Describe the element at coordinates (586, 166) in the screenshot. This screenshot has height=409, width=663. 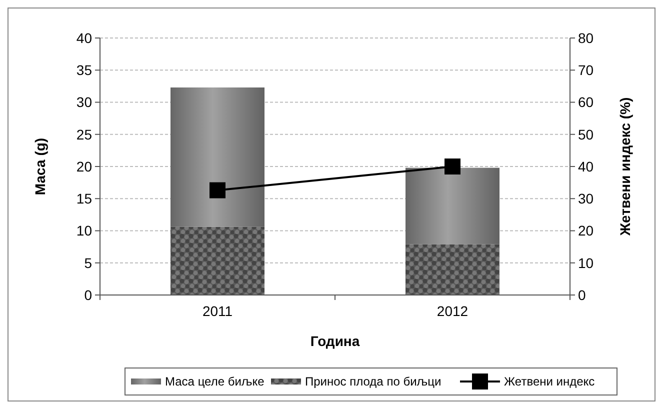
I see `y2-tick-label: 40` at that location.